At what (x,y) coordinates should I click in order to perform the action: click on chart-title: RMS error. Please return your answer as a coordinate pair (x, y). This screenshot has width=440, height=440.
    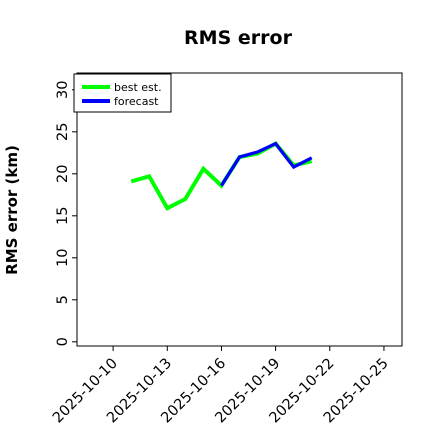
    Looking at the image, I should click on (238, 38).